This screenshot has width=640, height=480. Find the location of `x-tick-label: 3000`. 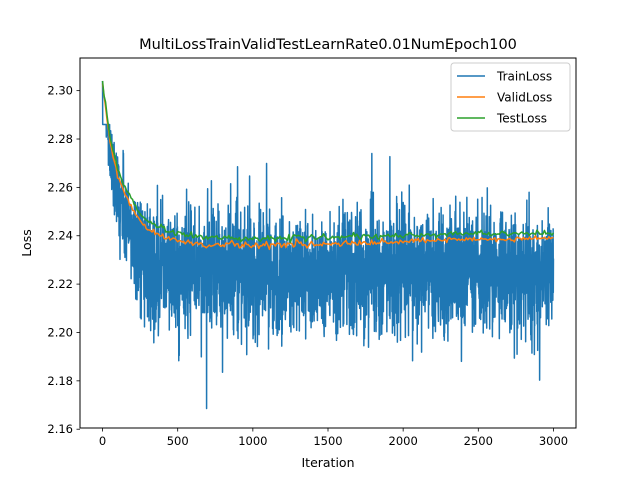

x-tick-label: 3000 is located at coordinates (553, 441).